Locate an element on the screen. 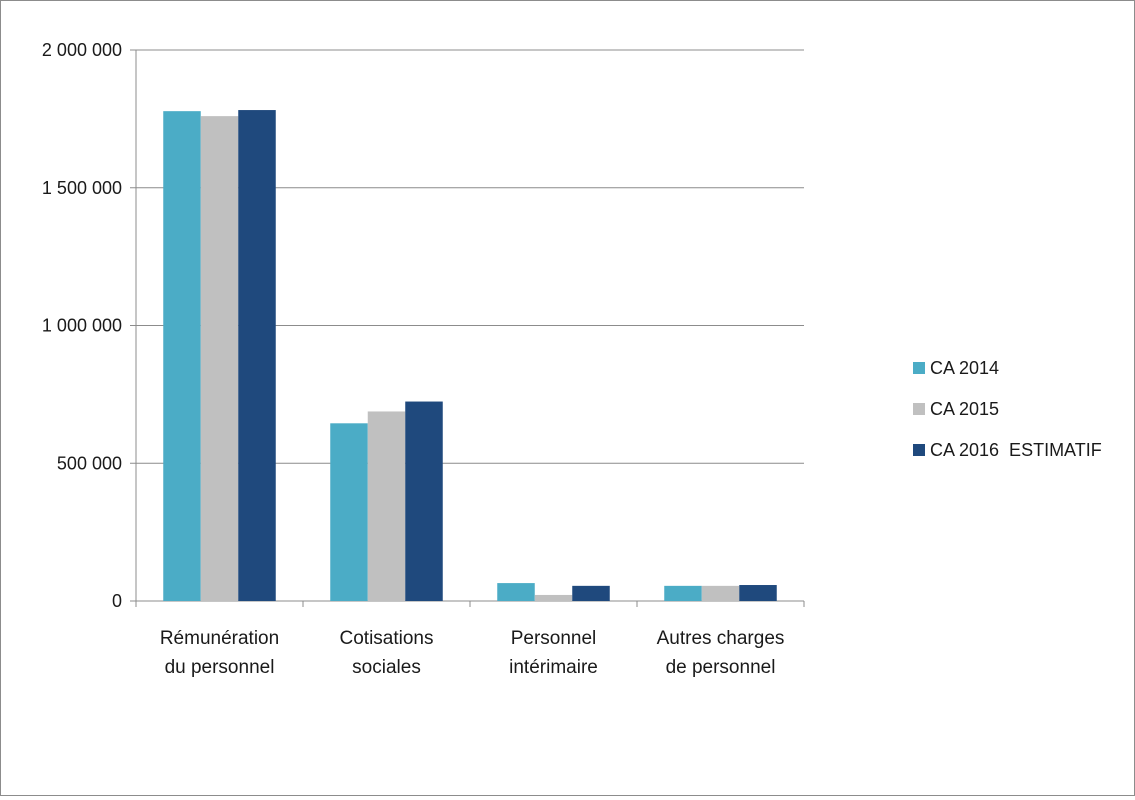 The image size is (1135, 800). y-tick-label: 2 000 000 is located at coordinates (82, 50).